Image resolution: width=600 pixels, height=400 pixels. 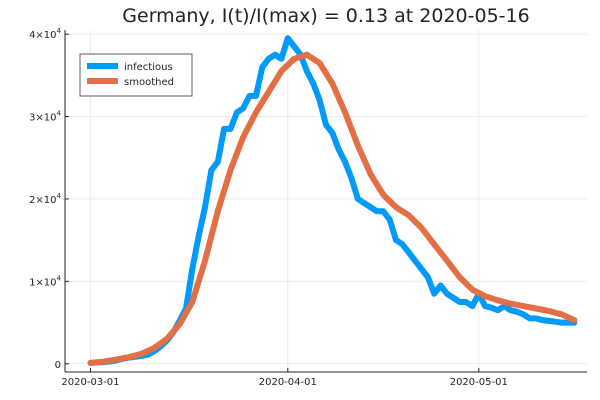 I want to click on x-tick-label: 2020-03-01, so click(x=90, y=382).